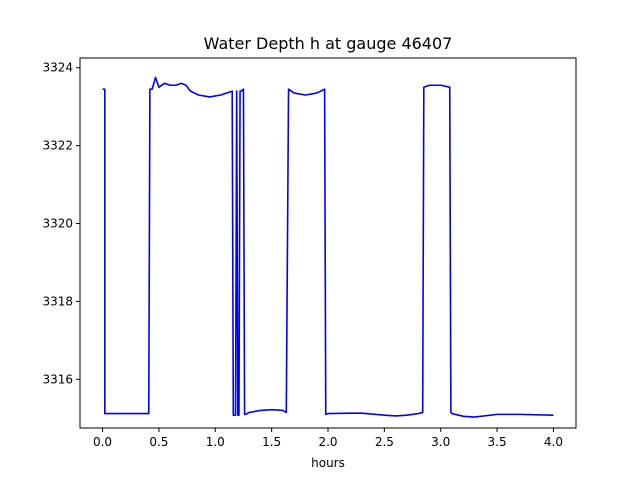  What do you see at coordinates (327, 442) in the screenshot?
I see `x-tick-label: 2.0` at bounding box center [327, 442].